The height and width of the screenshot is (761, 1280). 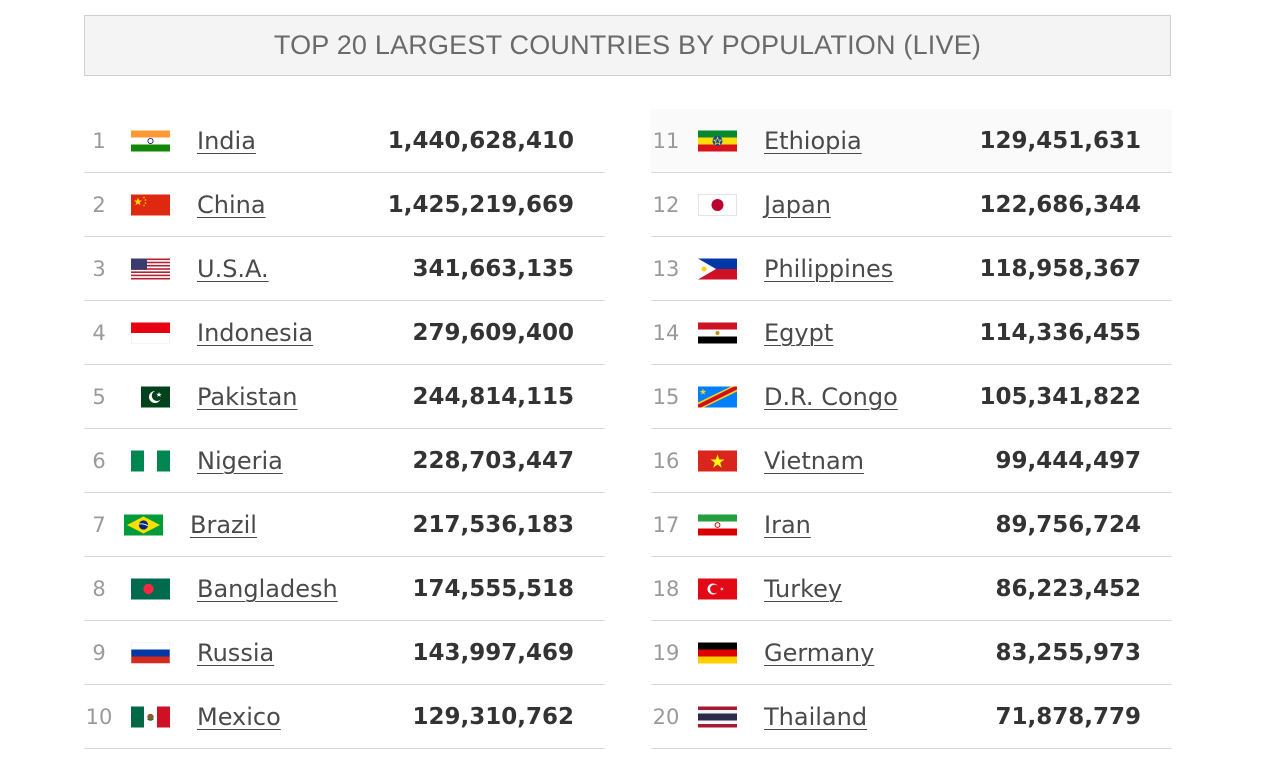 I want to click on country-link: Egypt, so click(x=799, y=332).